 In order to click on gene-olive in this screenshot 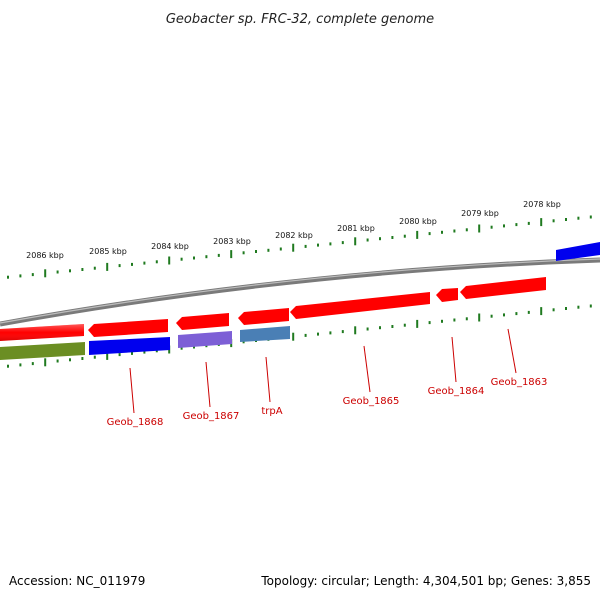, I will do `click(42, 351)`.